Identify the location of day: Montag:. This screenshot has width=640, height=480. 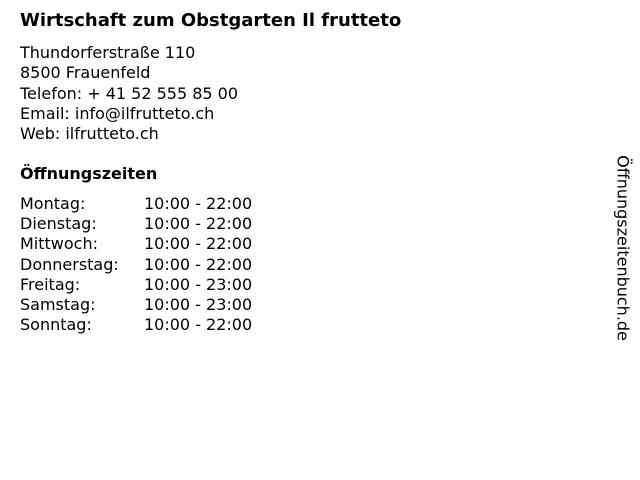
(53, 203).